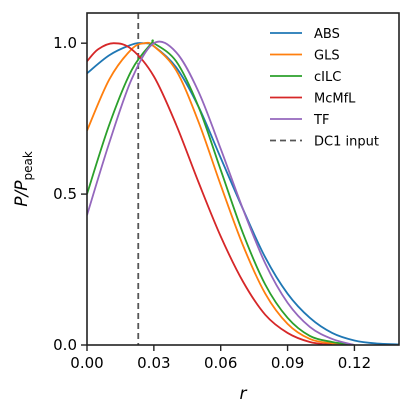  I want to click on legend-label: ABS, so click(327, 34).